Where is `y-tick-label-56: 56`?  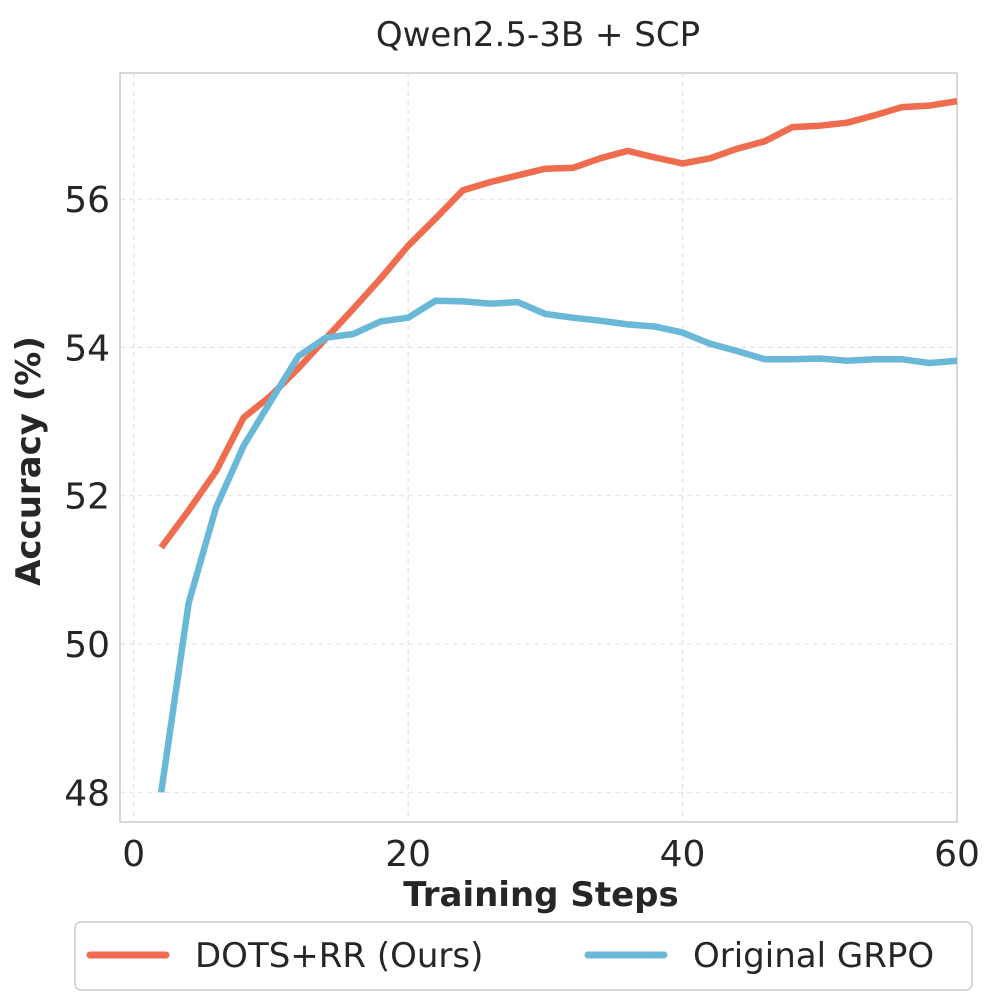 y-tick-label-56: 56 is located at coordinates (87, 200).